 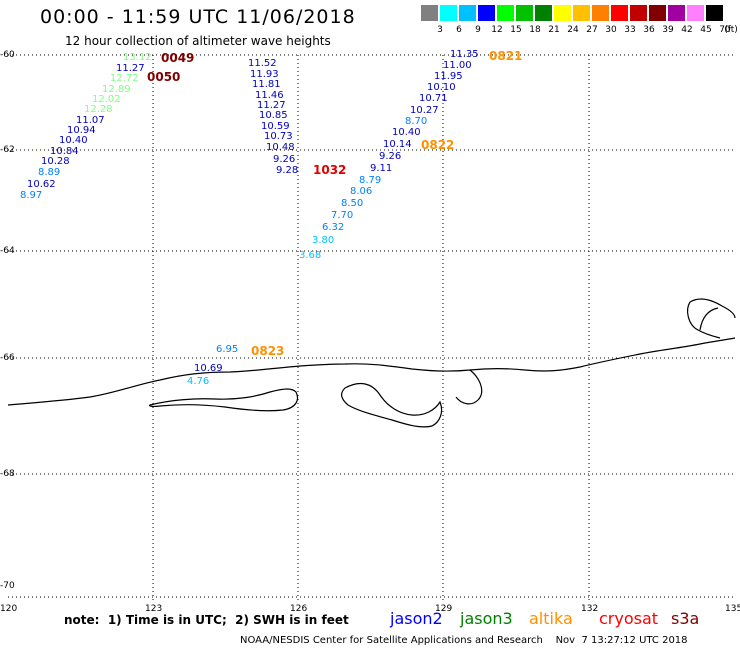 I want to click on lat-label: -70, so click(x=7, y=586).